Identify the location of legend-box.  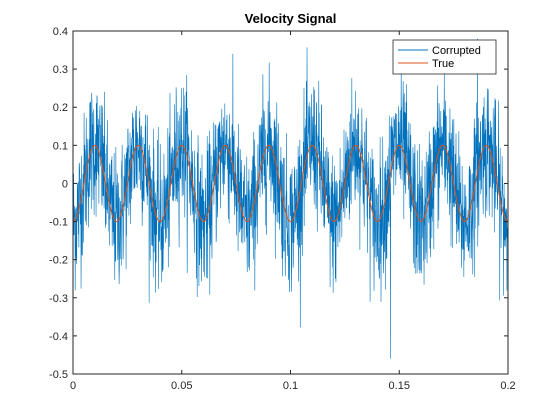
(444, 57).